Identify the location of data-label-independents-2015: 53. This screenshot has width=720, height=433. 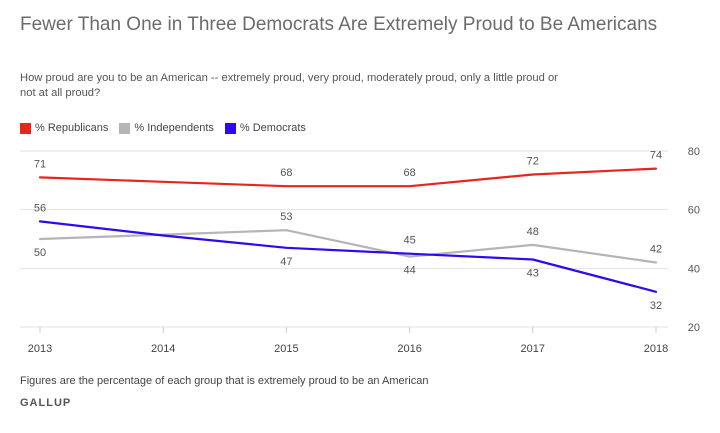
(286, 217).